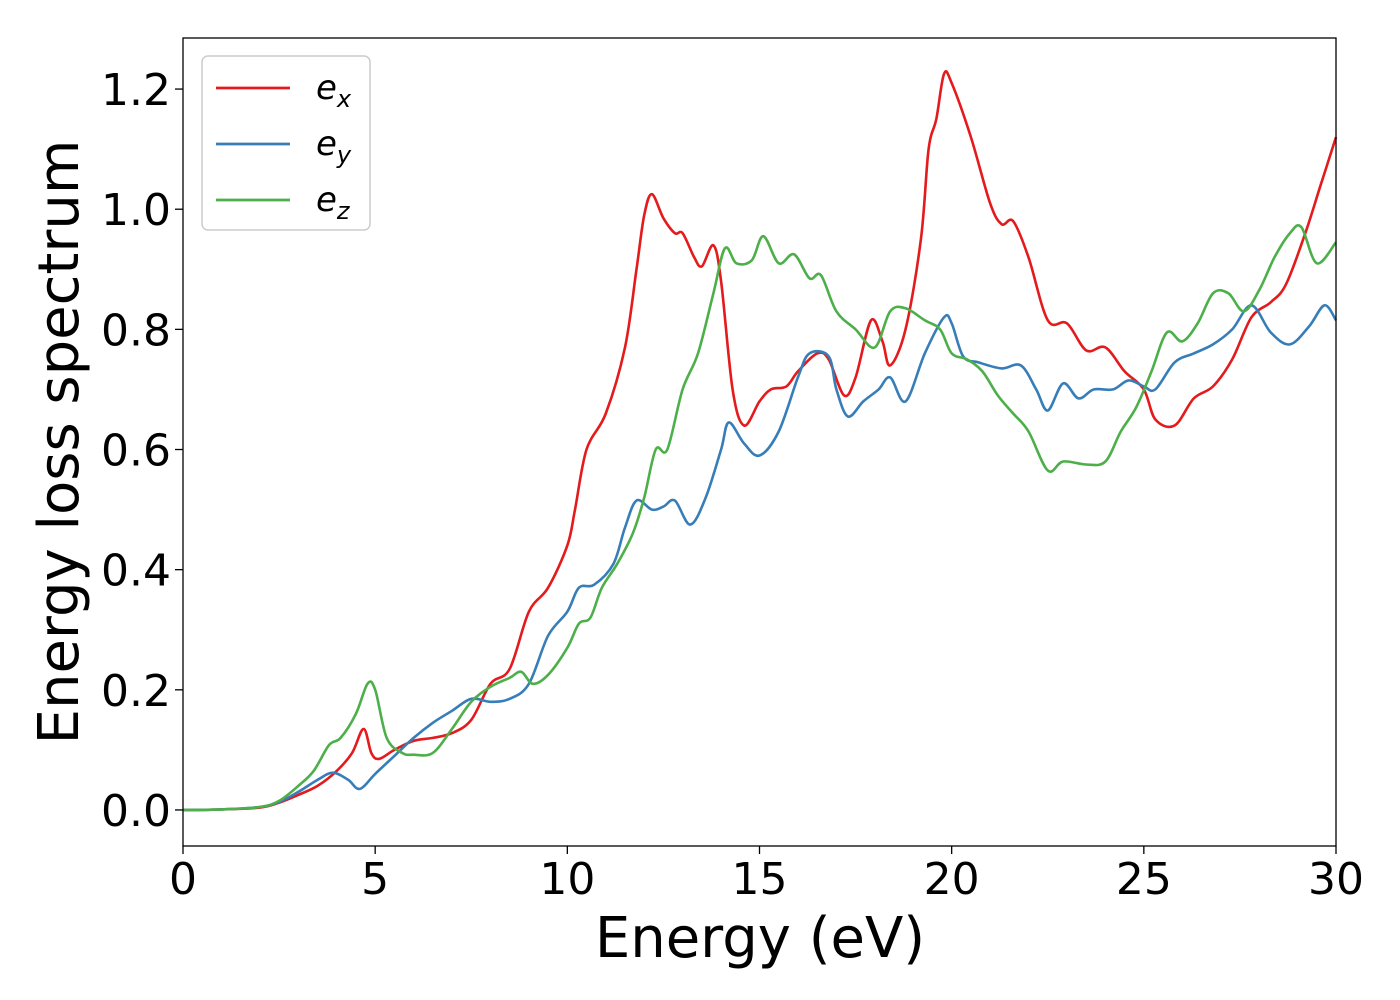 This screenshot has width=1400, height=1000. Describe the element at coordinates (567, 879) in the screenshot. I see `x-tick-label: 10` at that location.